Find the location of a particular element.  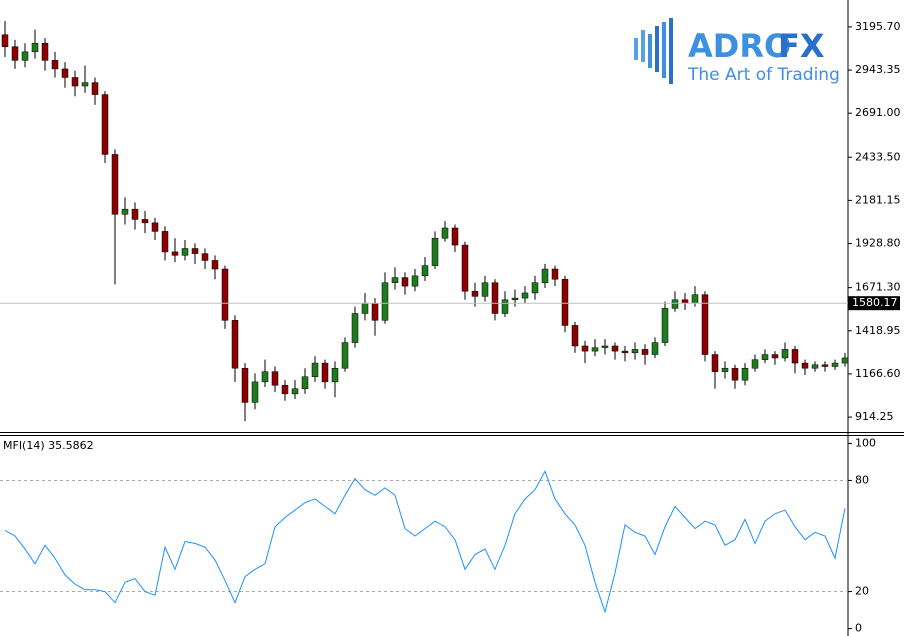

logo: ADRO FX The Art of Trading is located at coordinates (737, 51).